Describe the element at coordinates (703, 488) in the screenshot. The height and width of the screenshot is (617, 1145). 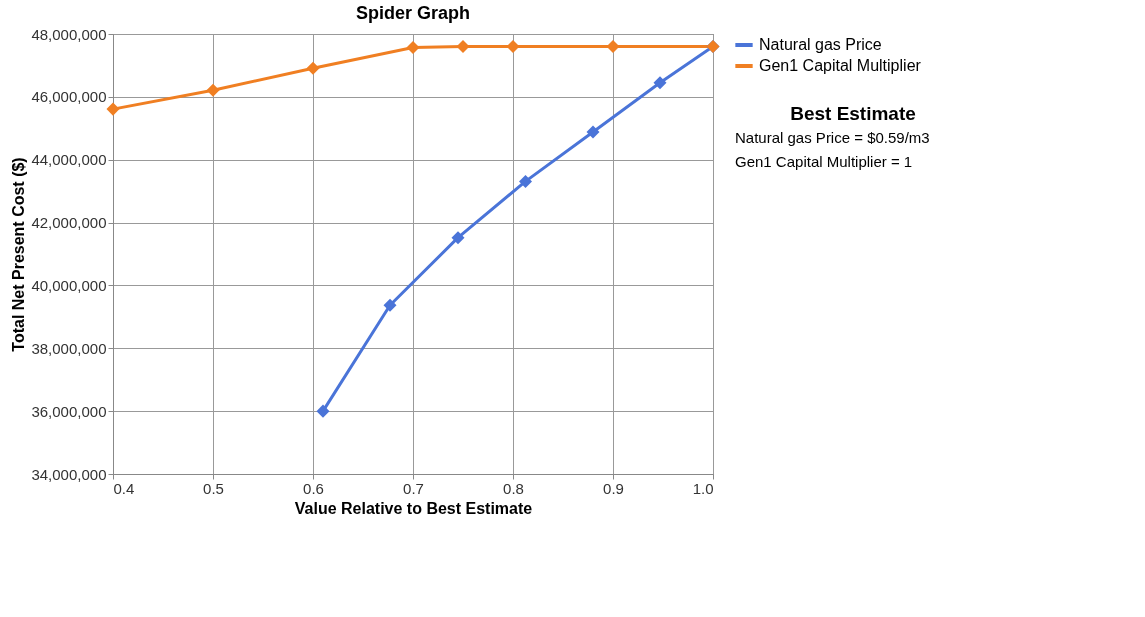
I see `x-tick-label: 1.0` at that location.